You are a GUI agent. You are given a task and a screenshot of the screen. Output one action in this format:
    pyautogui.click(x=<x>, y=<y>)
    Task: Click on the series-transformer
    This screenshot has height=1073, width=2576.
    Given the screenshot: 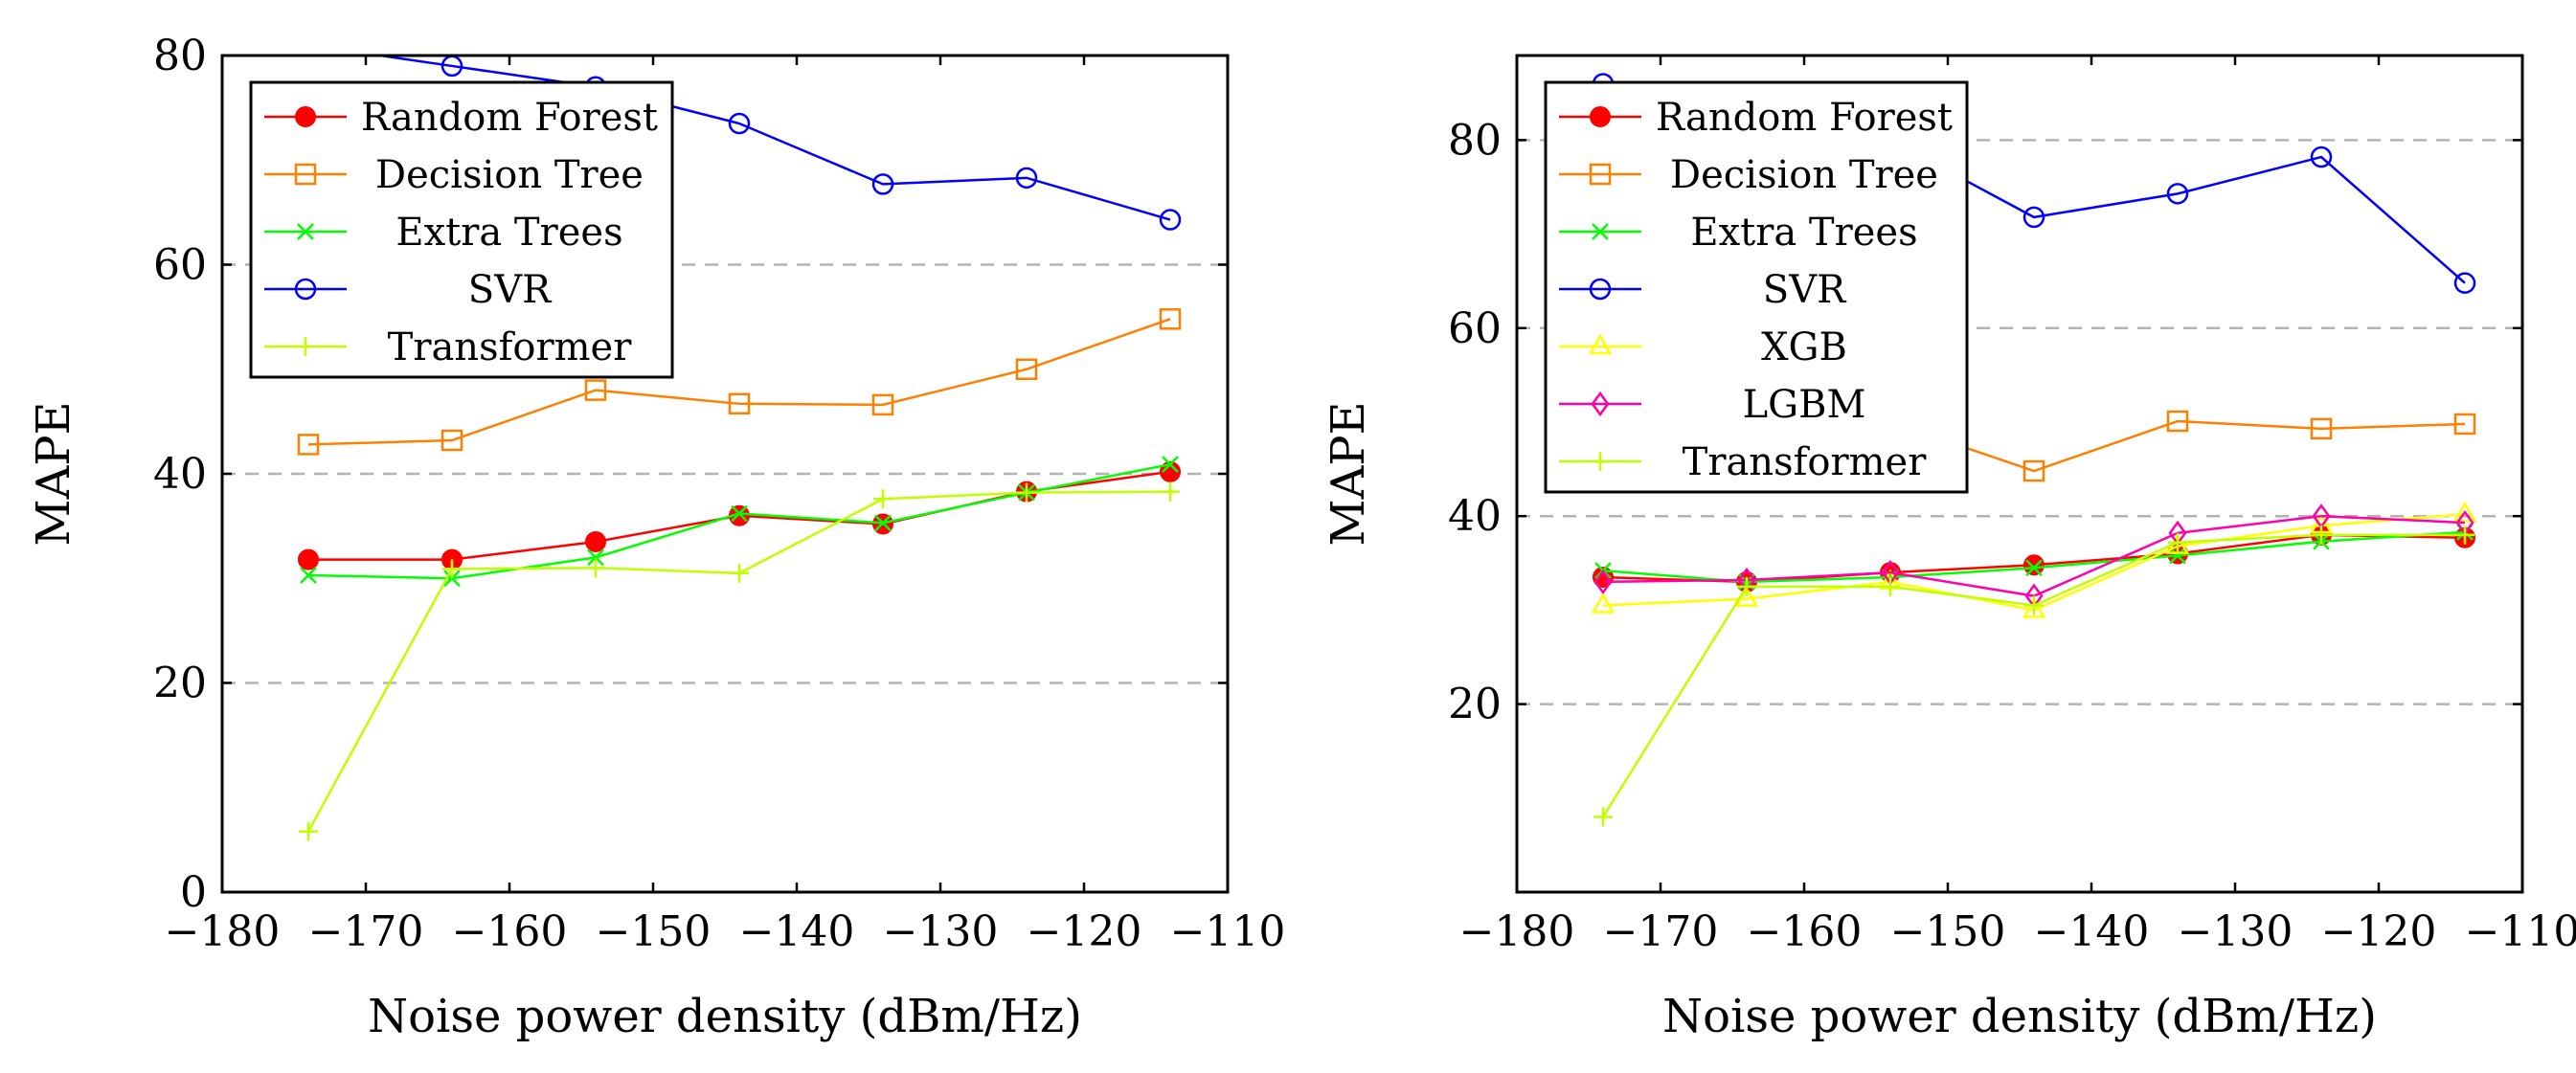 What is the action you would take?
    pyautogui.click(x=739, y=661)
    